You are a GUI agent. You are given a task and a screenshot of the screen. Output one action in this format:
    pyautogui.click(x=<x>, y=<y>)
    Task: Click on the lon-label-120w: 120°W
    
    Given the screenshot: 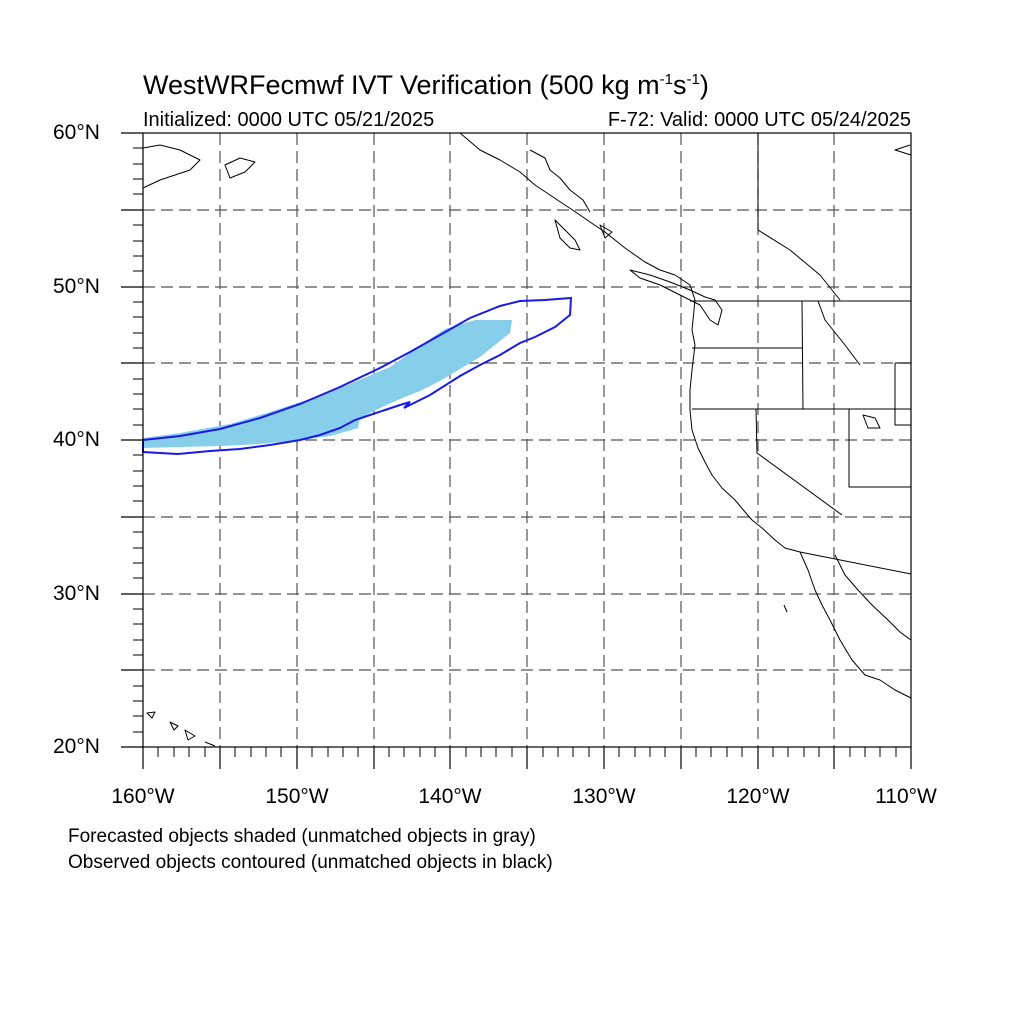 What is the action you would take?
    pyautogui.click(x=758, y=796)
    